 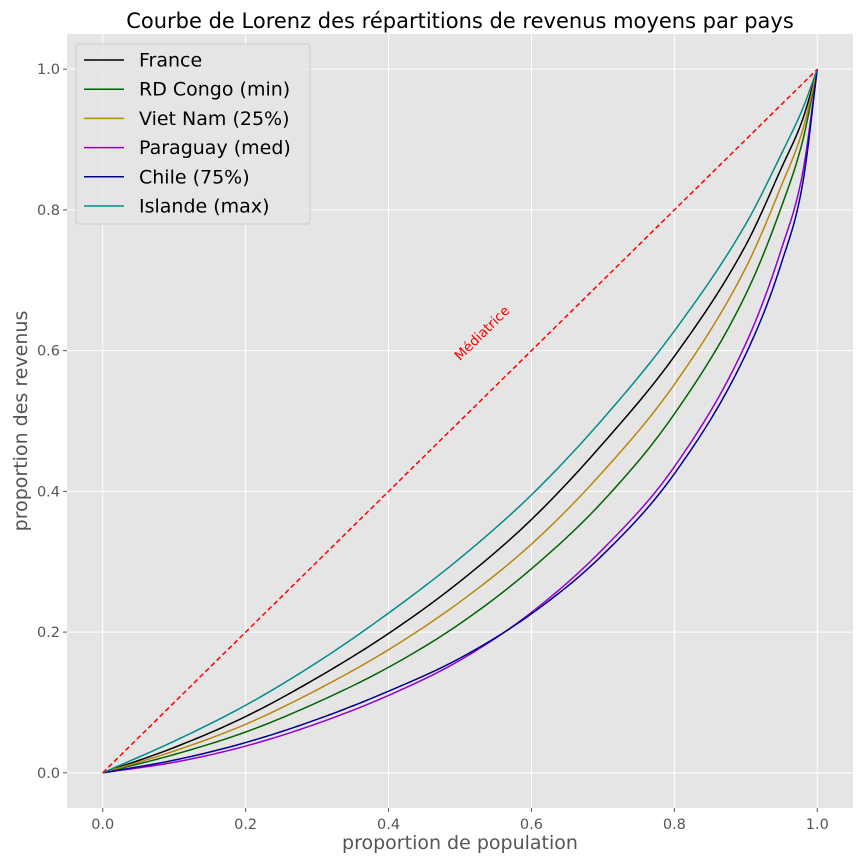 What do you see at coordinates (214, 119) in the screenshot?
I see `legend-label-2: Viet Nam (25%)` at bounding box center [214, 119].